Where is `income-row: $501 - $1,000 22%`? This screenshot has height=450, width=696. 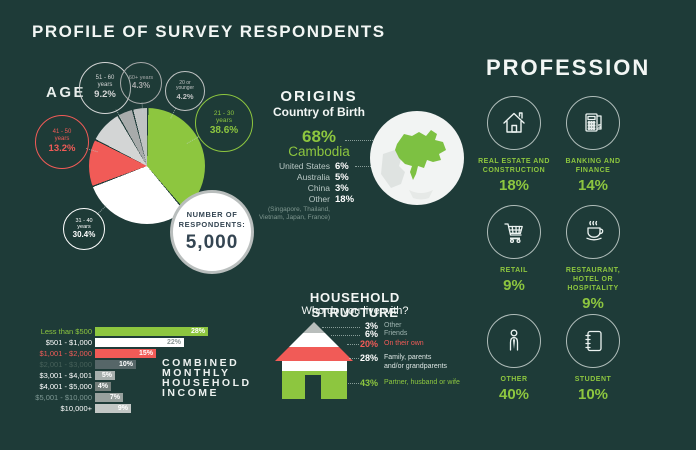
income-row: $501 - $1,000 22% is located at coordinates (103, 342).